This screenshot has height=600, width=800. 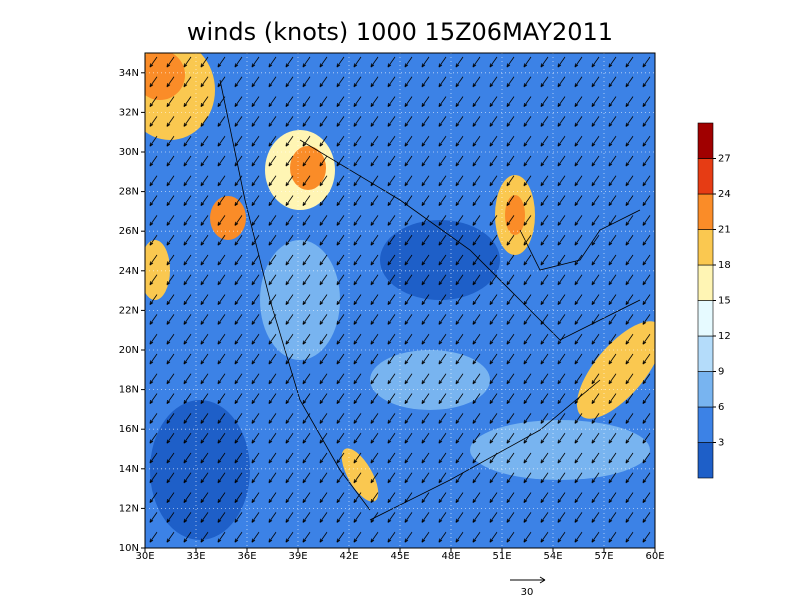 I want to click on colorbar-label: 15, so click(x=724, y=301).